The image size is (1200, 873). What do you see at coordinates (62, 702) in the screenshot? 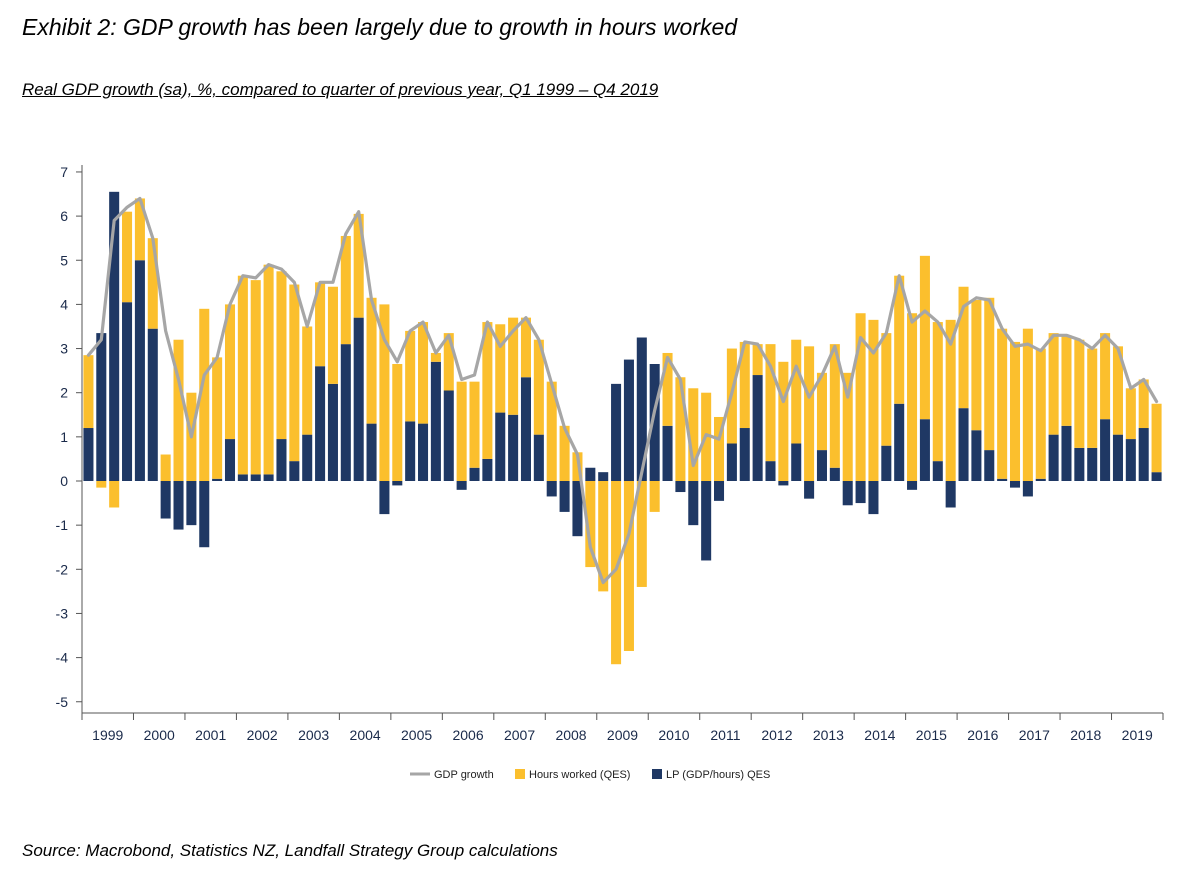
I see `y-tick-label: -5` at bounding box center [62, 702].